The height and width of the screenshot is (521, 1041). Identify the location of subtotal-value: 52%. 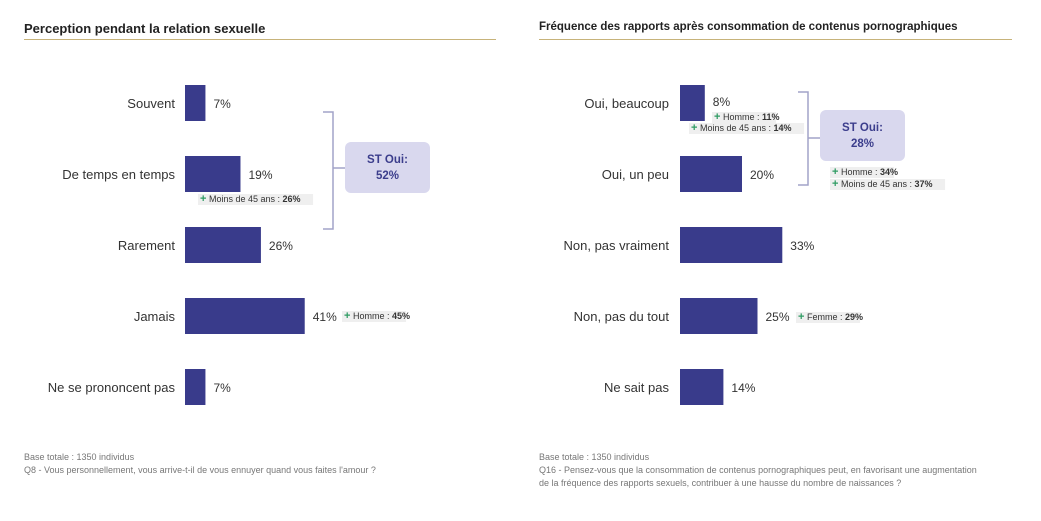
(387, 175).